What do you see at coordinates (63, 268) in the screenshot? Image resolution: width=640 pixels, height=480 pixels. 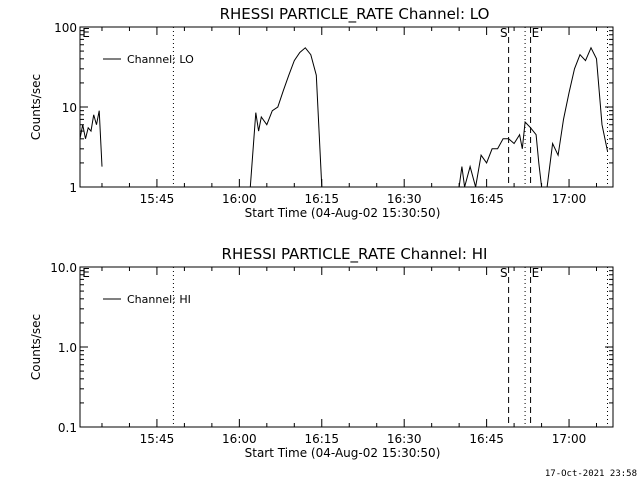 I see `y-tick-label: 10.0` at bounding box center [63, 268].